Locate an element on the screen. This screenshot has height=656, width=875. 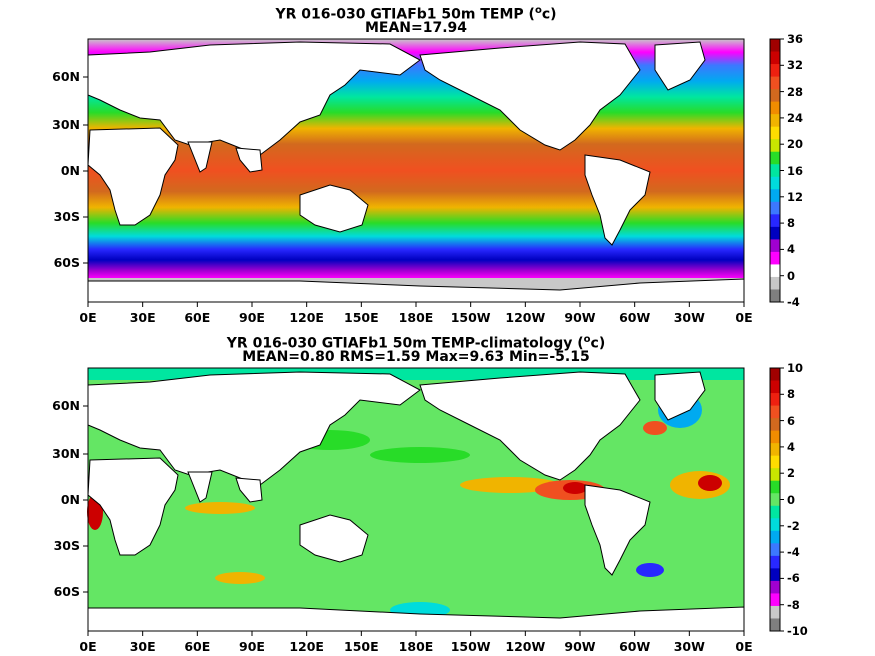
colorbar-tick-label: 36 is located at coordinates (795, 39).